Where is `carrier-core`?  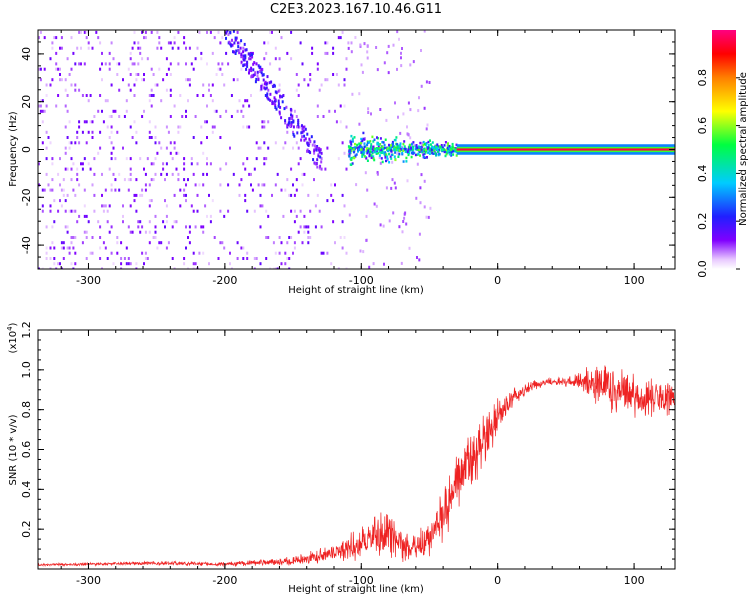
carrier-core is located at coordinates (565, 149).